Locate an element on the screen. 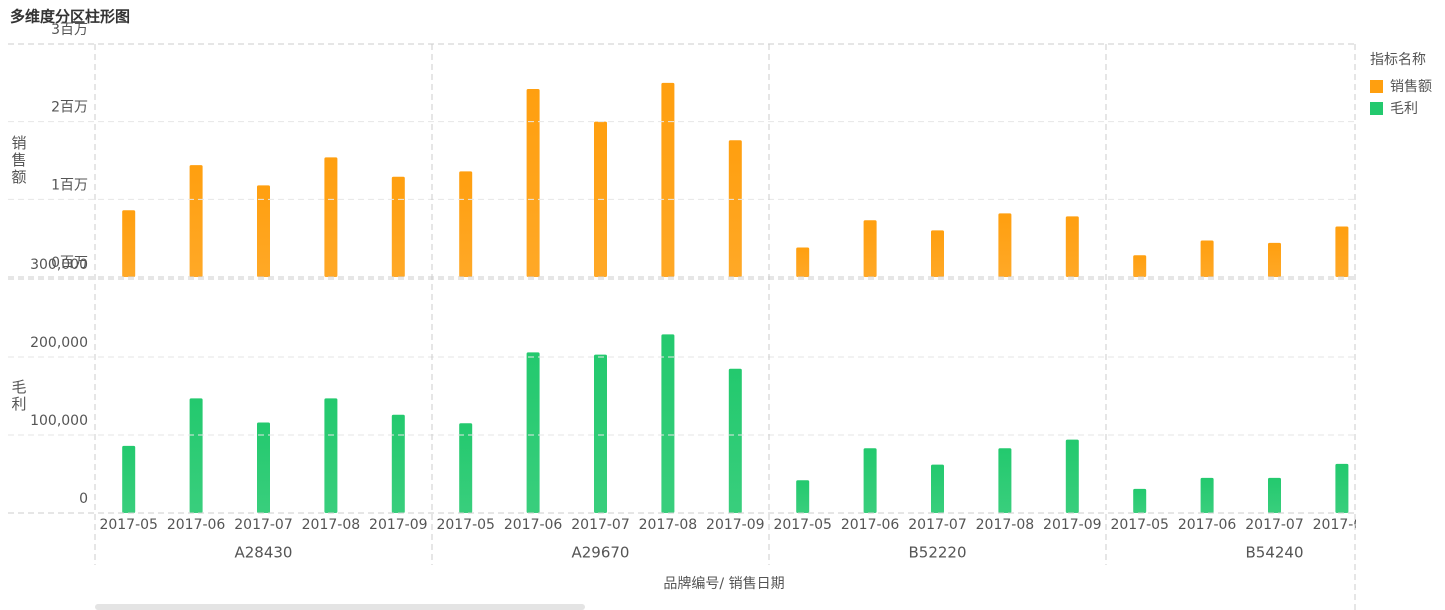 This screenshot has height=610, width=1445. x-axis-title: 品牌编号/ 销售日期 is located at coordinates (723, 583).